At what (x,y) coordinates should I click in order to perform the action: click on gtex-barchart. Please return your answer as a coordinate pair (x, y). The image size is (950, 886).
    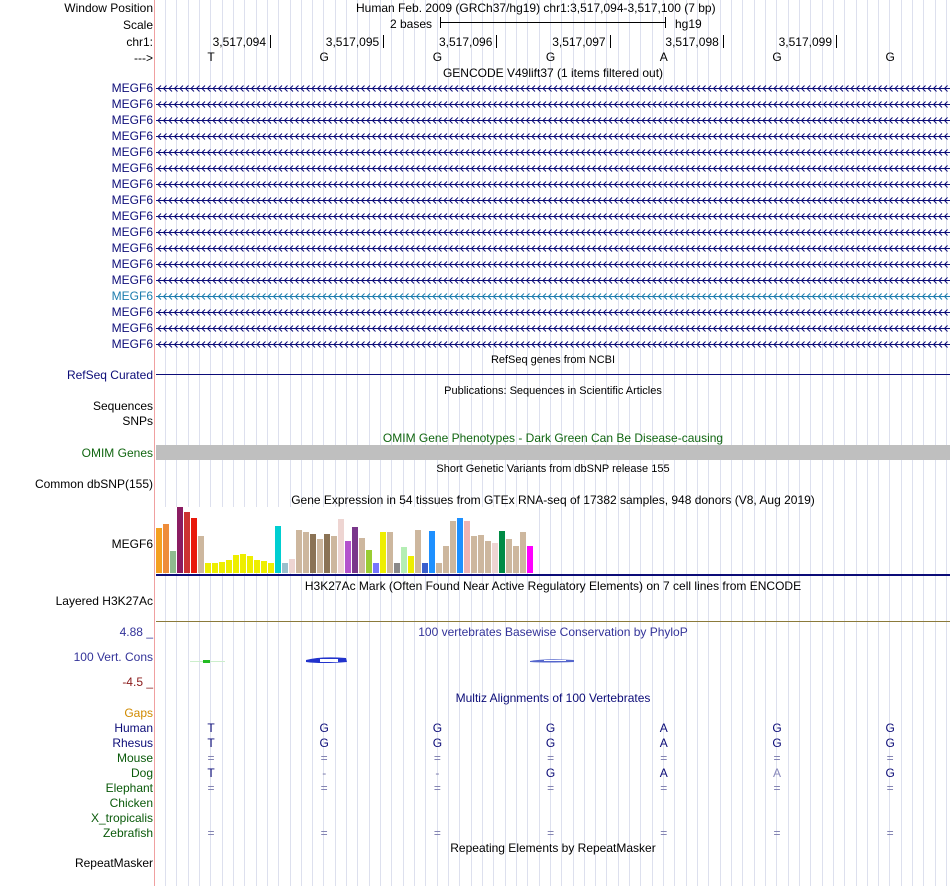
    Looking at the image, I should click on (346, 540).